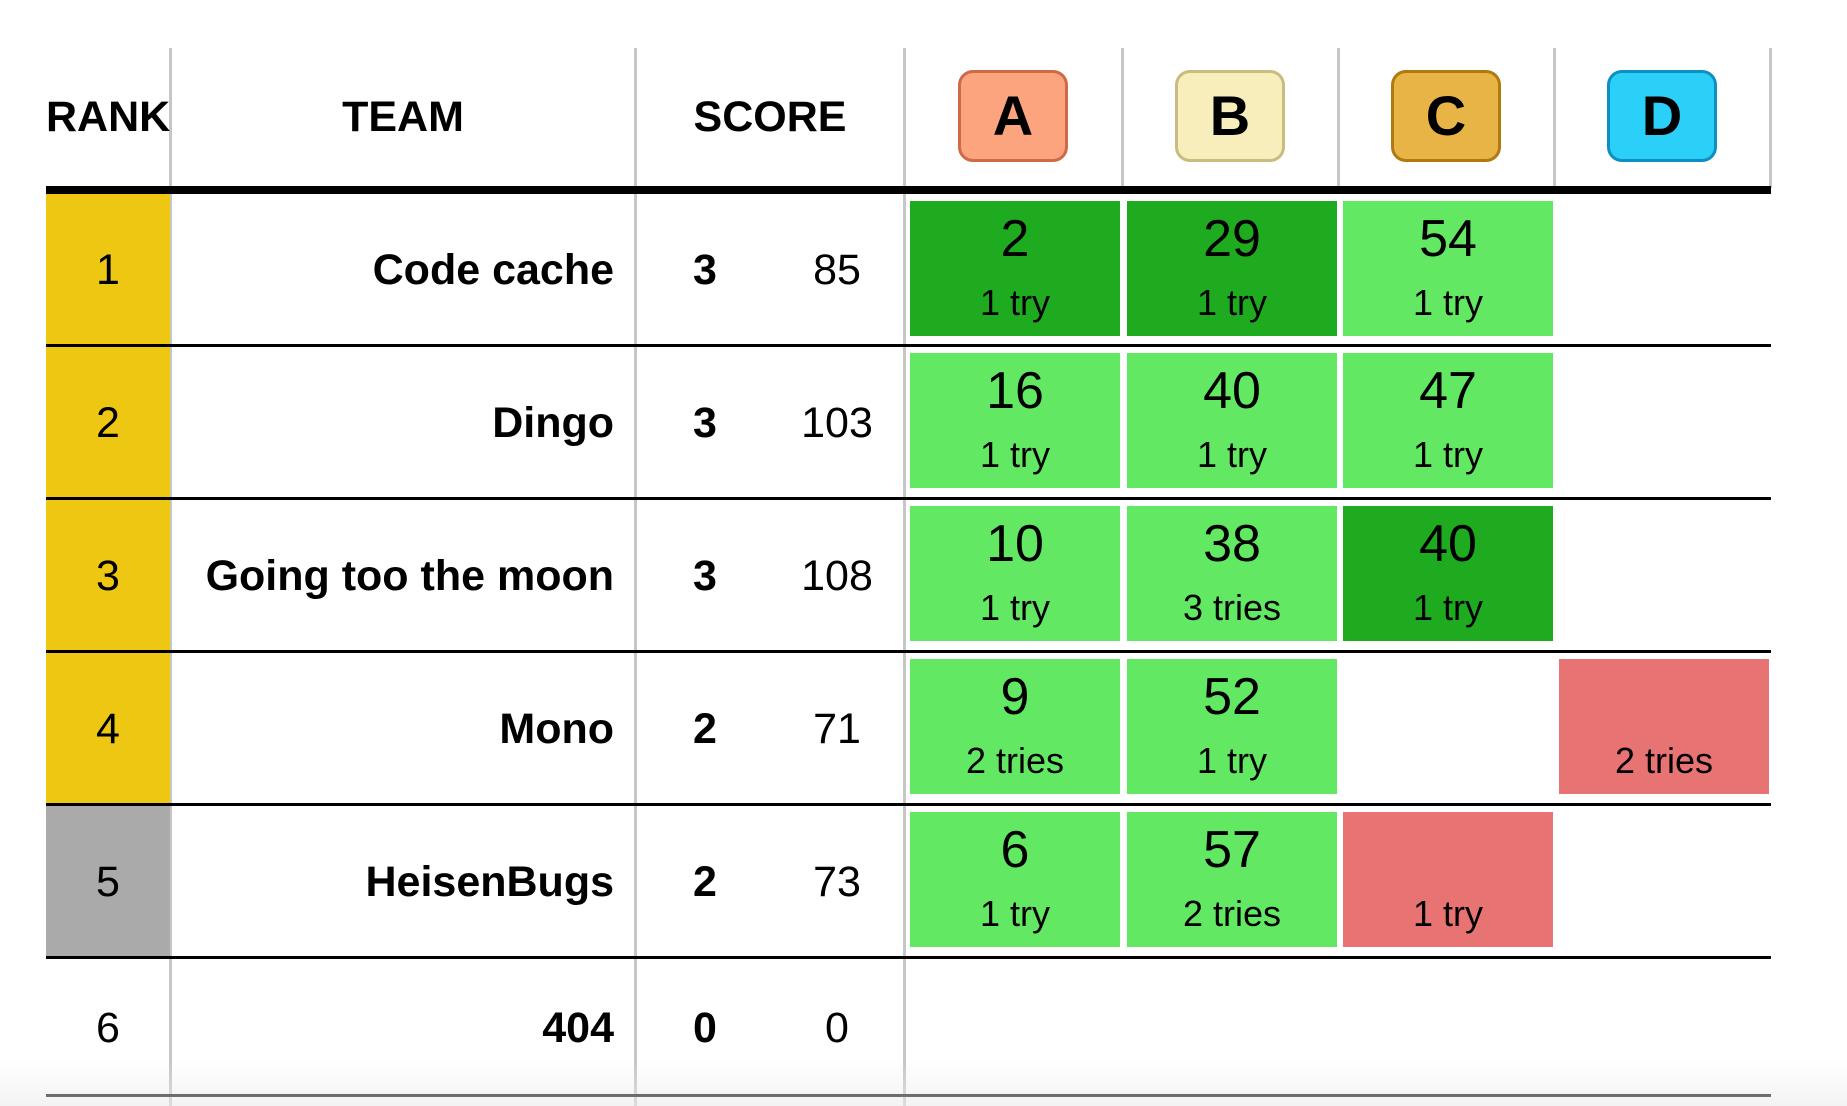 Image resolution: width=1847 pixels, height=1106 pixels. Describe the element at coordinates (1448, 879) in the screenshot. I see `problem-c-result: 1 try` at that location.